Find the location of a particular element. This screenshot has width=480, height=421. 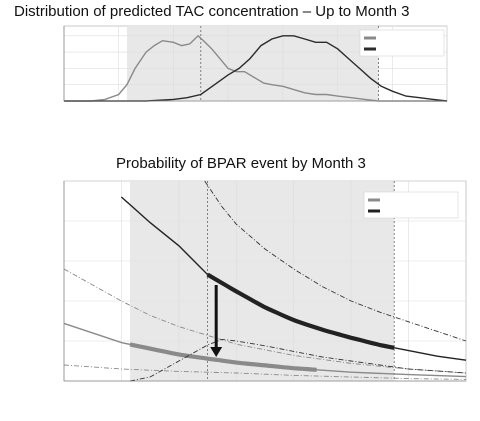

density-chart is located at coordinates (255, 63).